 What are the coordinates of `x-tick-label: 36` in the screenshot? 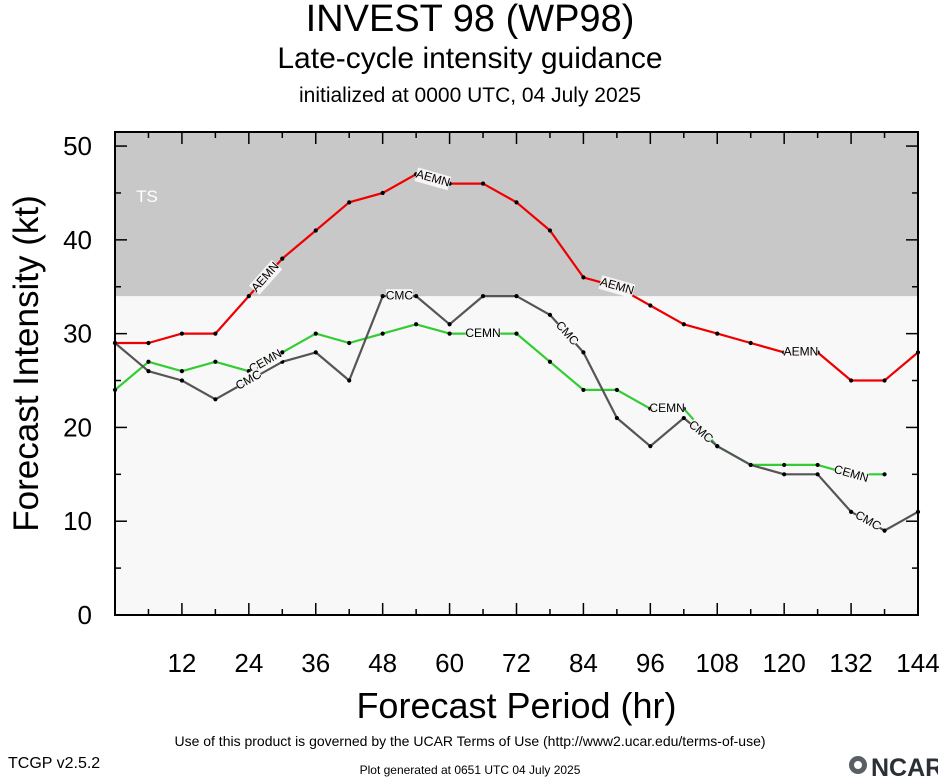 It's located at (315, 663).